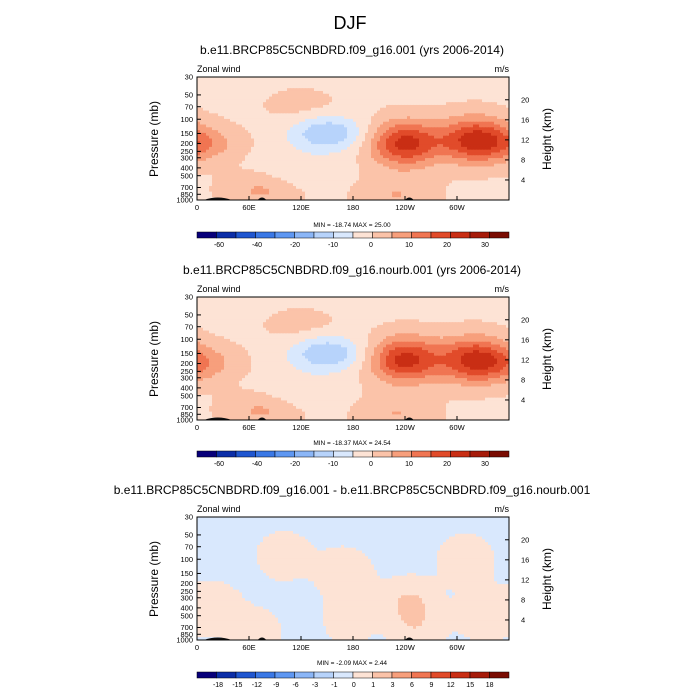 This screenshot has height=700, width=700. I want to click on panel-2-units: m/s, so click(502, 289).